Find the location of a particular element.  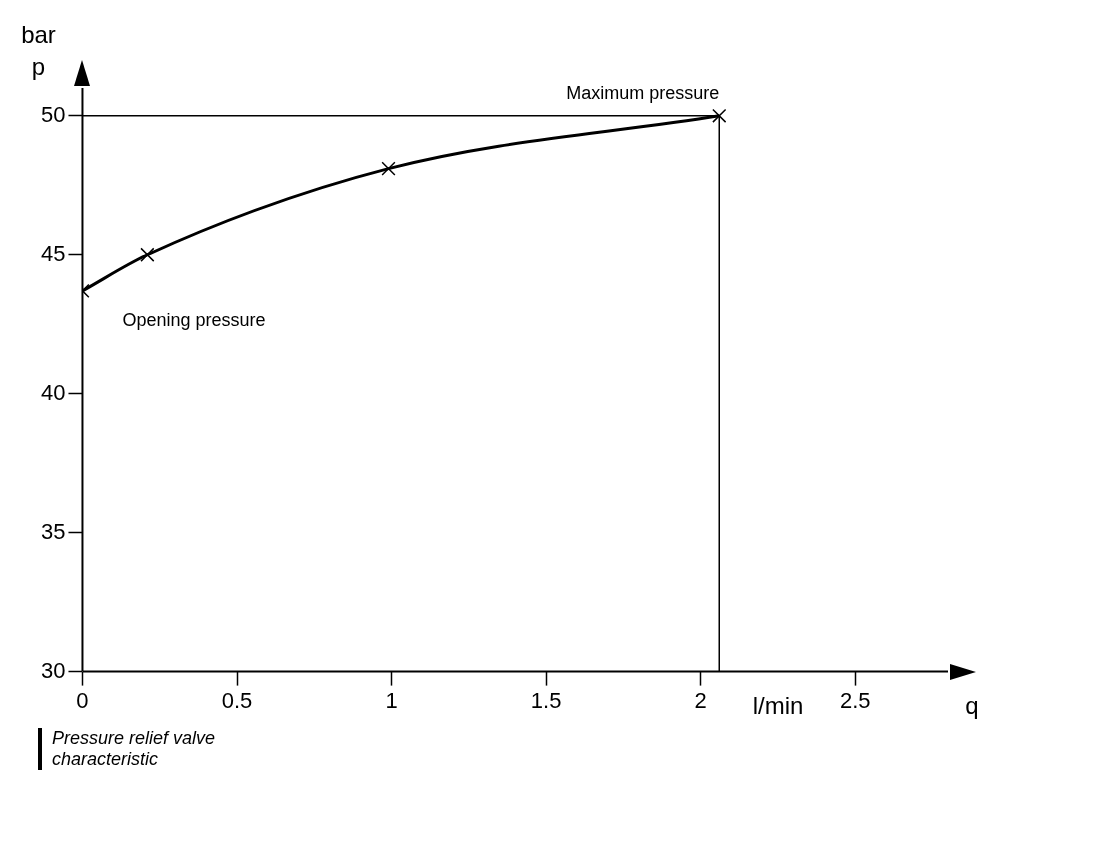

y-tick-label: 40 is located at coordinates (53, 392).